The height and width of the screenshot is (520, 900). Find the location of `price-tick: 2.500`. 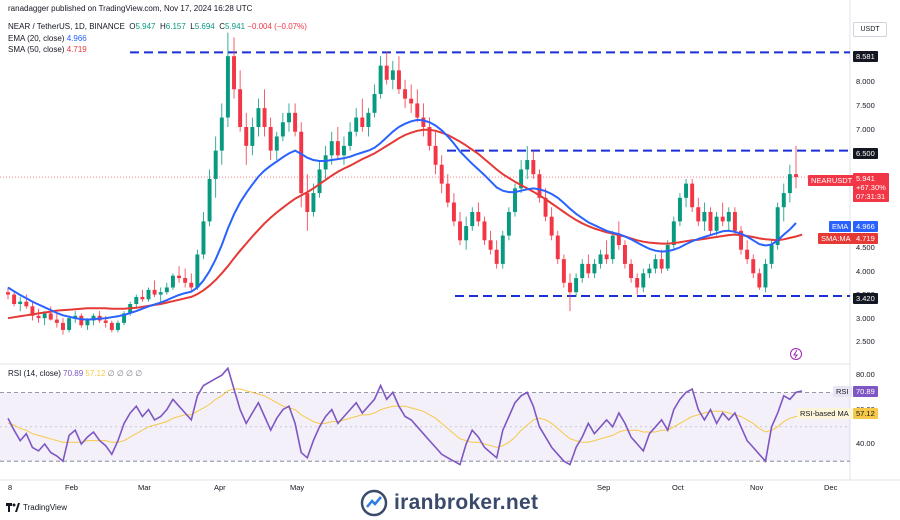

price-tick: 2.500 is located at coordinates (865, 341).